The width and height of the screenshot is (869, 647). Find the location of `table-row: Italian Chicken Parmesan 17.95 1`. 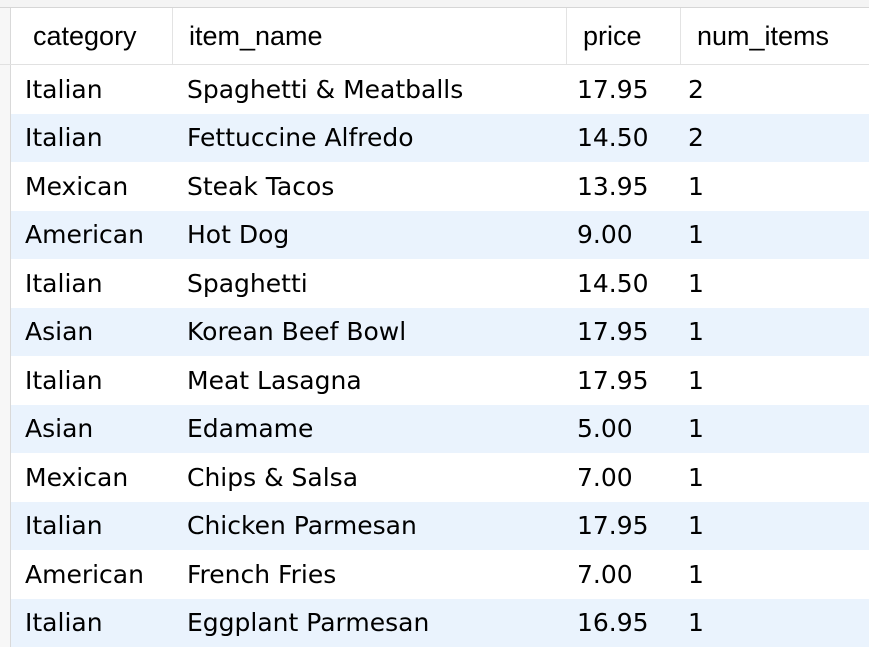

table-row: Italian Chicken Parmesan 17.95 1 is located at coordinates (434, 526).